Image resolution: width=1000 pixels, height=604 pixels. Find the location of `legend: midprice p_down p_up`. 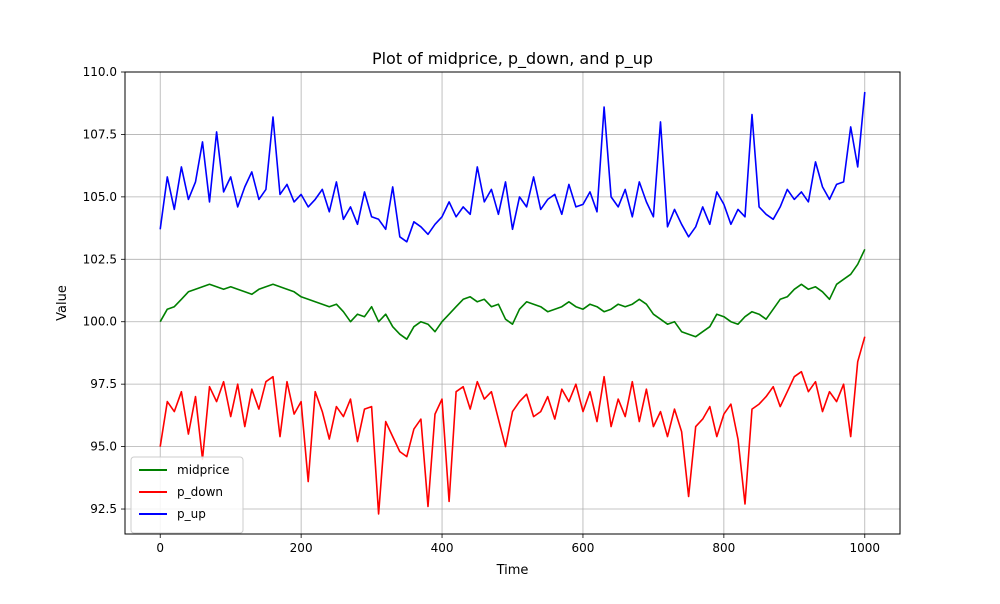

legend: midprice p_down p_up is located at coordinates (187, 495).